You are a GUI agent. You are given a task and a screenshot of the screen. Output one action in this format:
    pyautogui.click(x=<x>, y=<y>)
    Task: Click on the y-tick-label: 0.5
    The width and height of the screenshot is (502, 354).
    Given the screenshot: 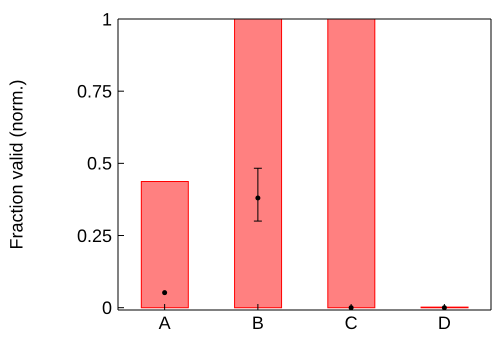 What is the action you would take?
    pyautogui.click(x=99, y=164)
    